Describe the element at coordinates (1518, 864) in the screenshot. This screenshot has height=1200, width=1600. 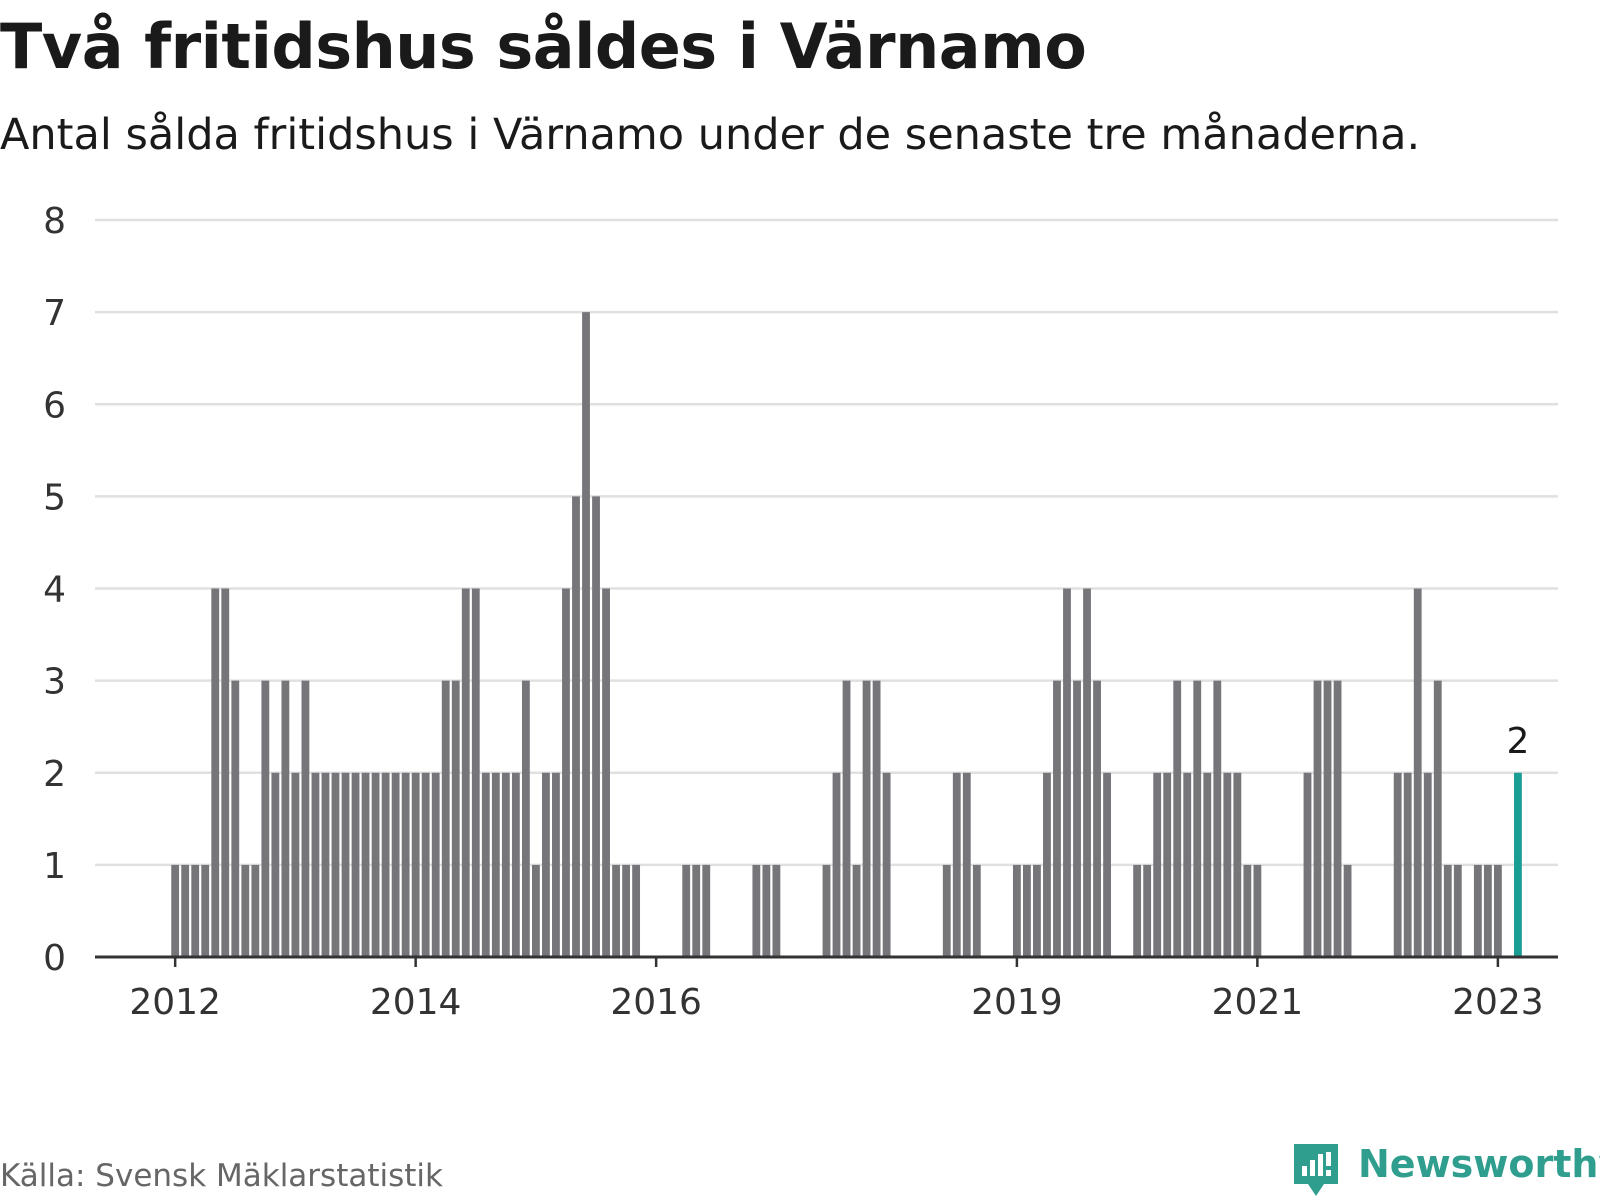
I see `highlight-bar` at that location.